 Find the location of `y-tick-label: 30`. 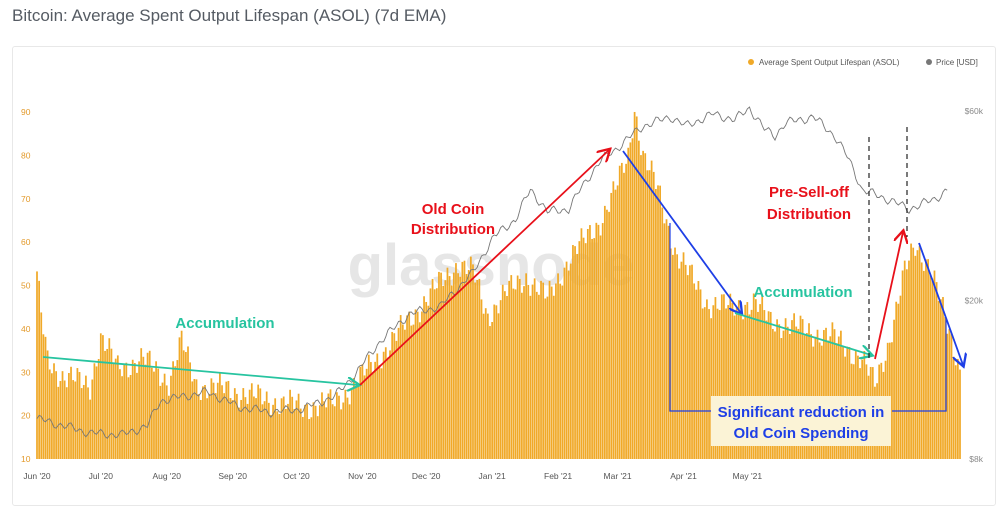

y-tick-label: 30 is located at coordinates (26, 372).